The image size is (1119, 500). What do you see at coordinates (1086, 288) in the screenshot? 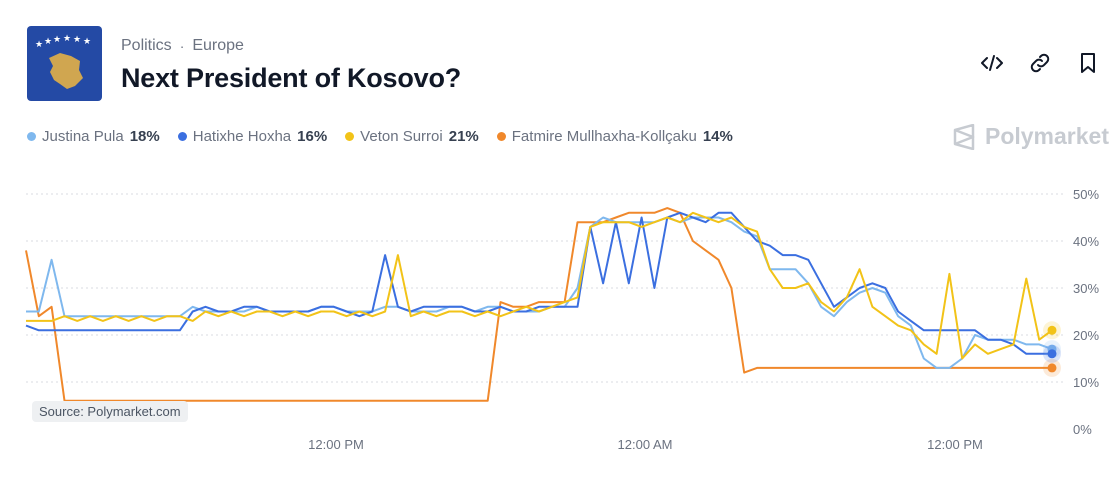
I see `y-tick-label: 30%` at bounding box center [1086, 288].